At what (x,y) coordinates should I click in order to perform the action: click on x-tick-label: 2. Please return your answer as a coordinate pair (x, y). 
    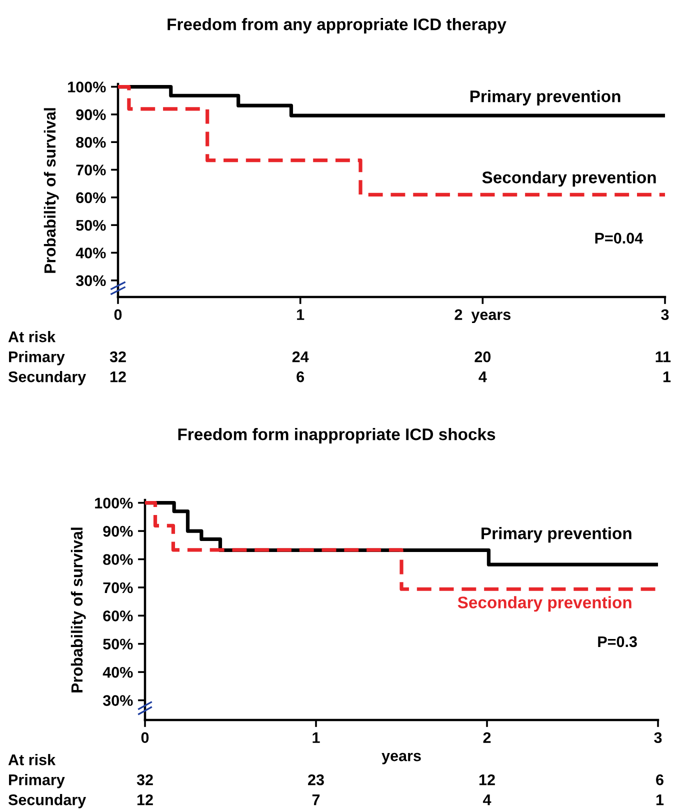
    Looking at the image, I should click on (487, 737).